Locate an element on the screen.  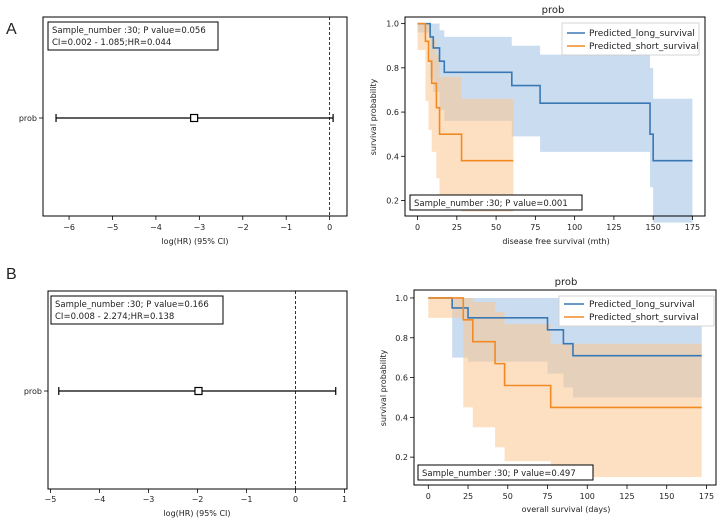
forest-a-annotation-box is located at coordinates (133, 36).